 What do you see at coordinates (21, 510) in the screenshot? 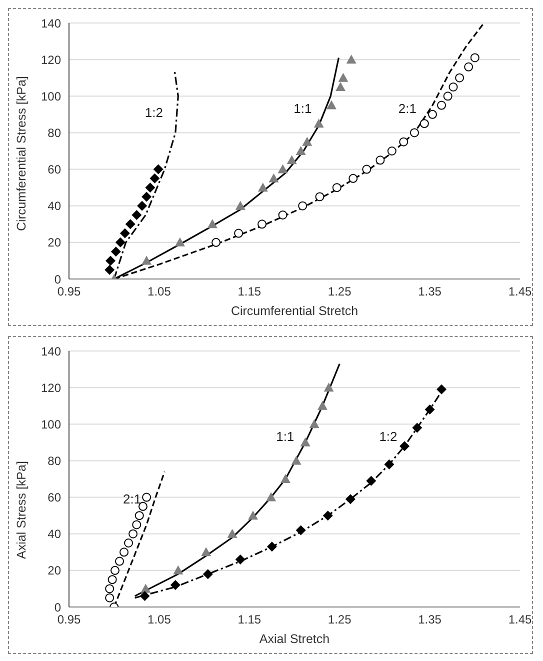
I see `y-axis-title: Axial Stress [kPa]` at bounding box center [21, 510].